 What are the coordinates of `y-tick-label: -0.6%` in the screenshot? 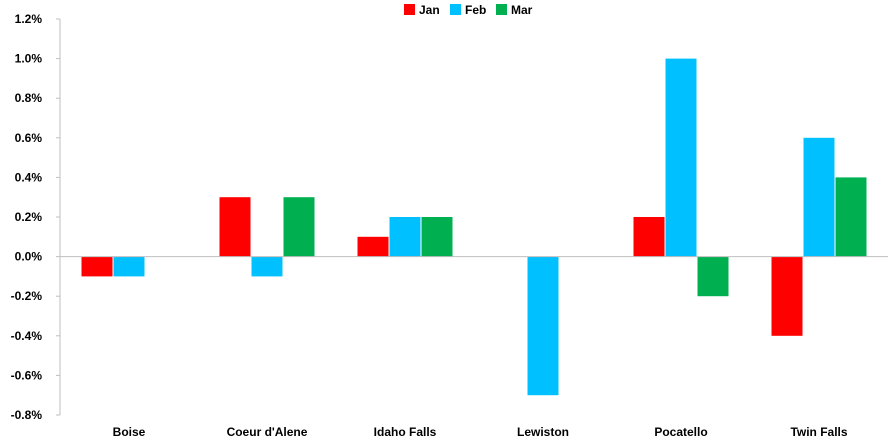 It's located at (27, 375).